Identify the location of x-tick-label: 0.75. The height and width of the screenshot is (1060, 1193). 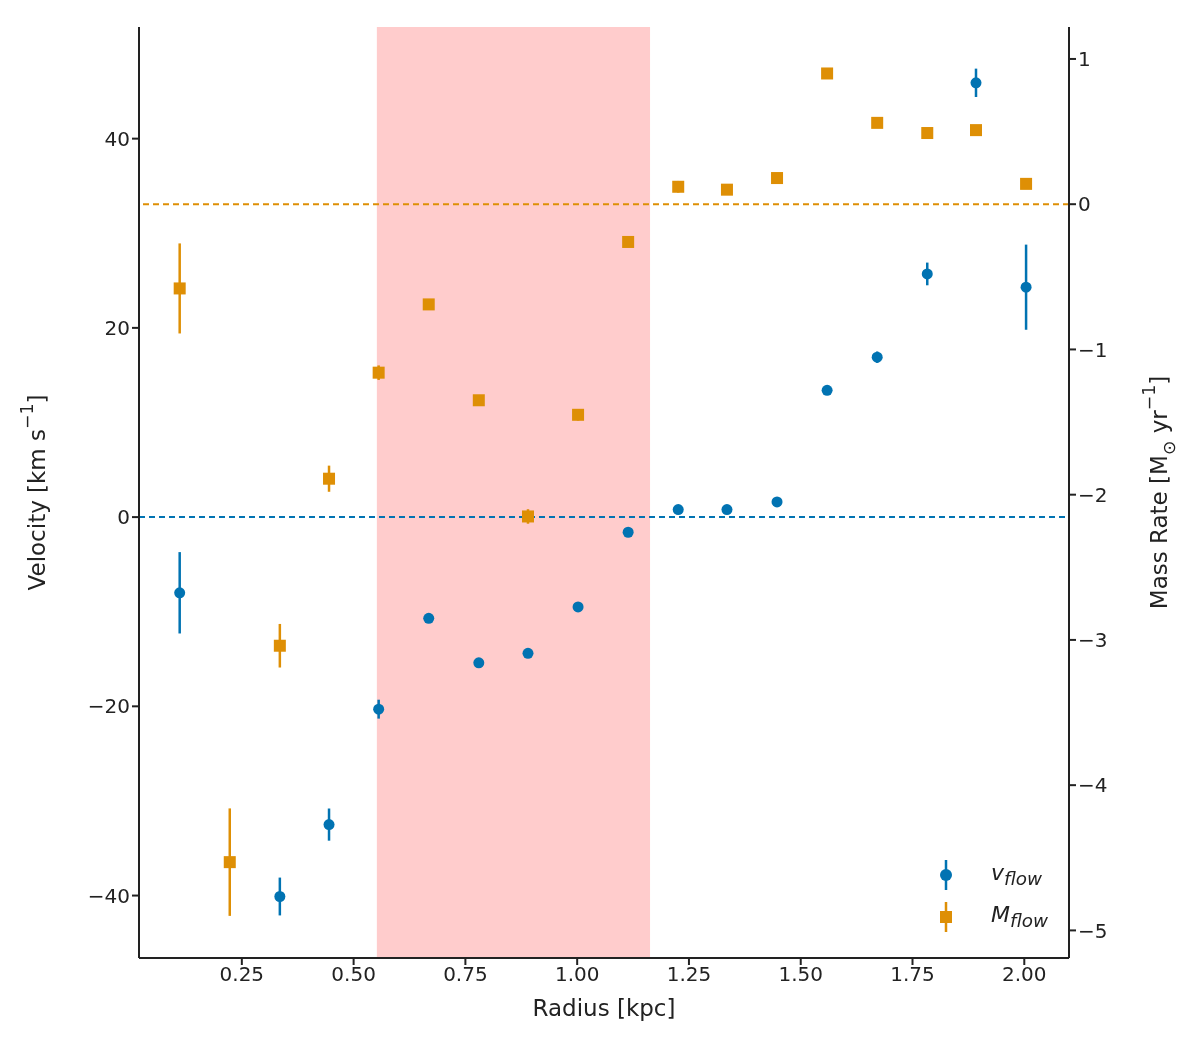
(465, 974).